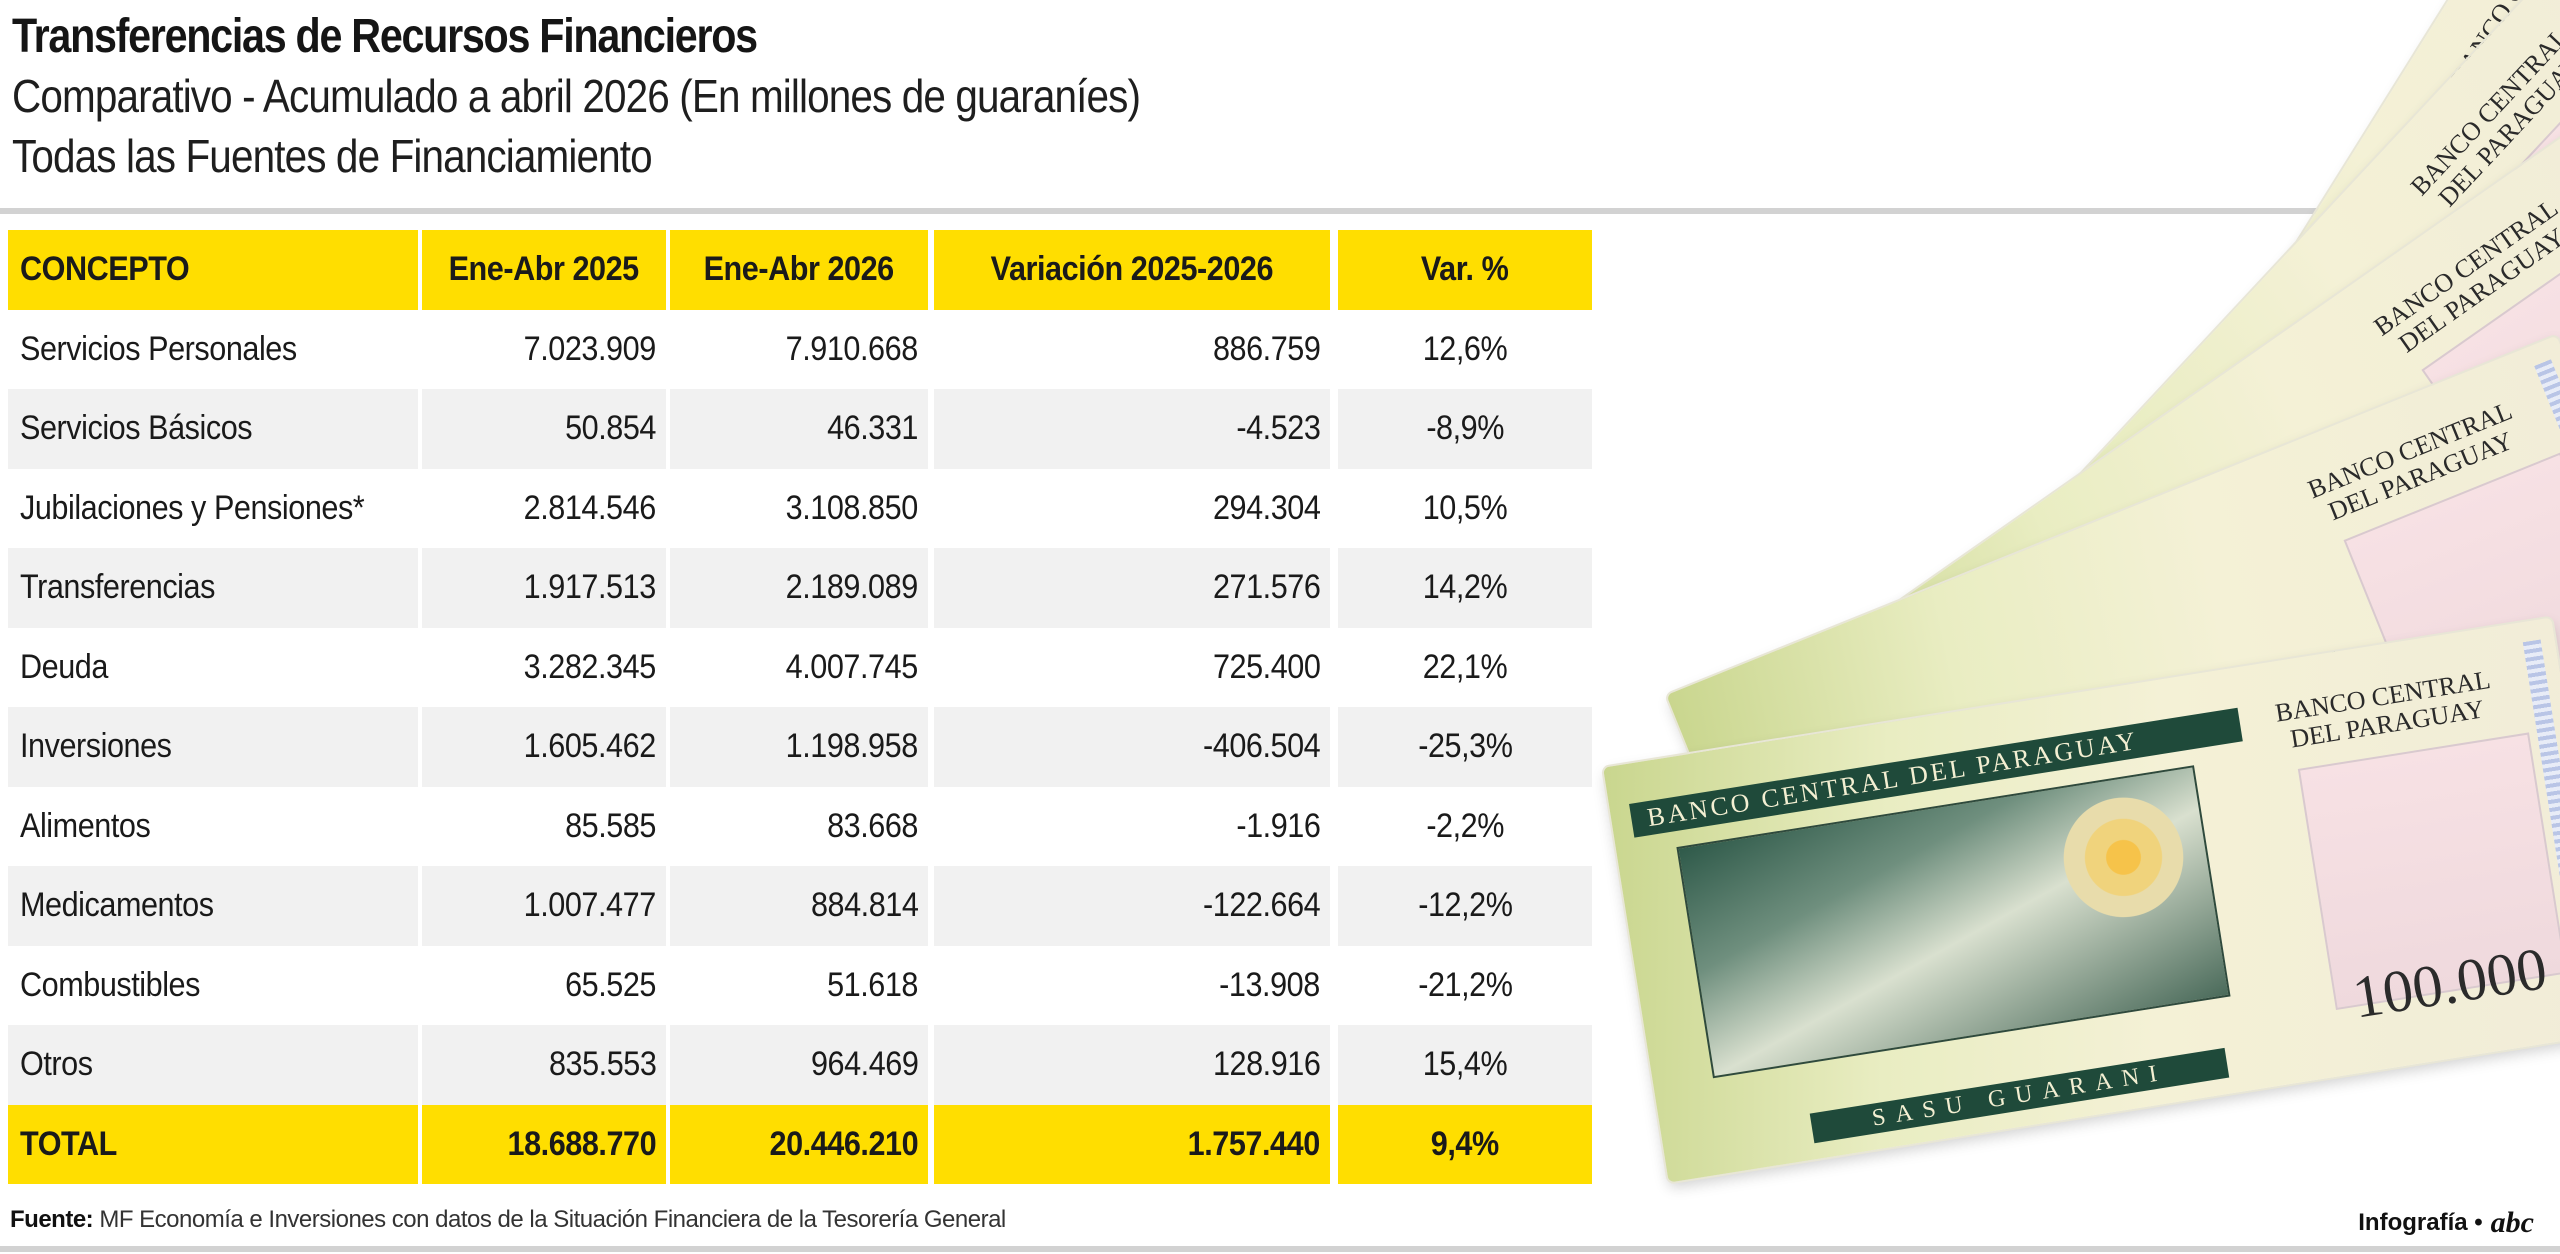  I want to click on cell-ene-abr-2025: 7.023.909, so click(590, 348).